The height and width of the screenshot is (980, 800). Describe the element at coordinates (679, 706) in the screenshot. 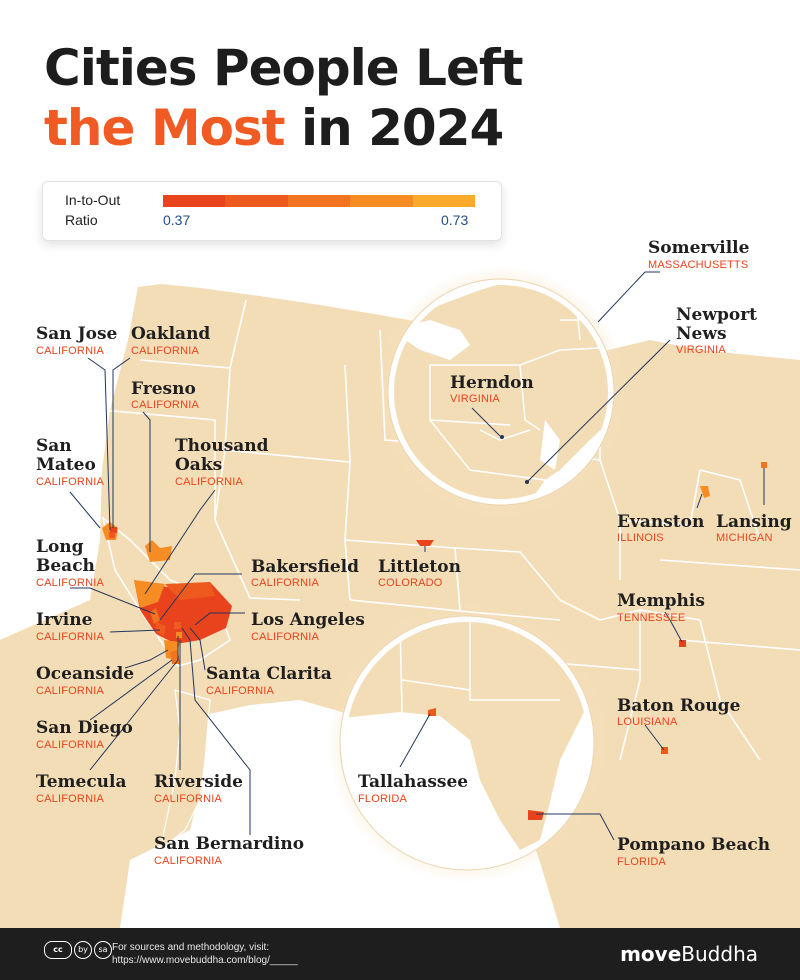

I see `label-baton-rouge: Baton Rouge` at that location.